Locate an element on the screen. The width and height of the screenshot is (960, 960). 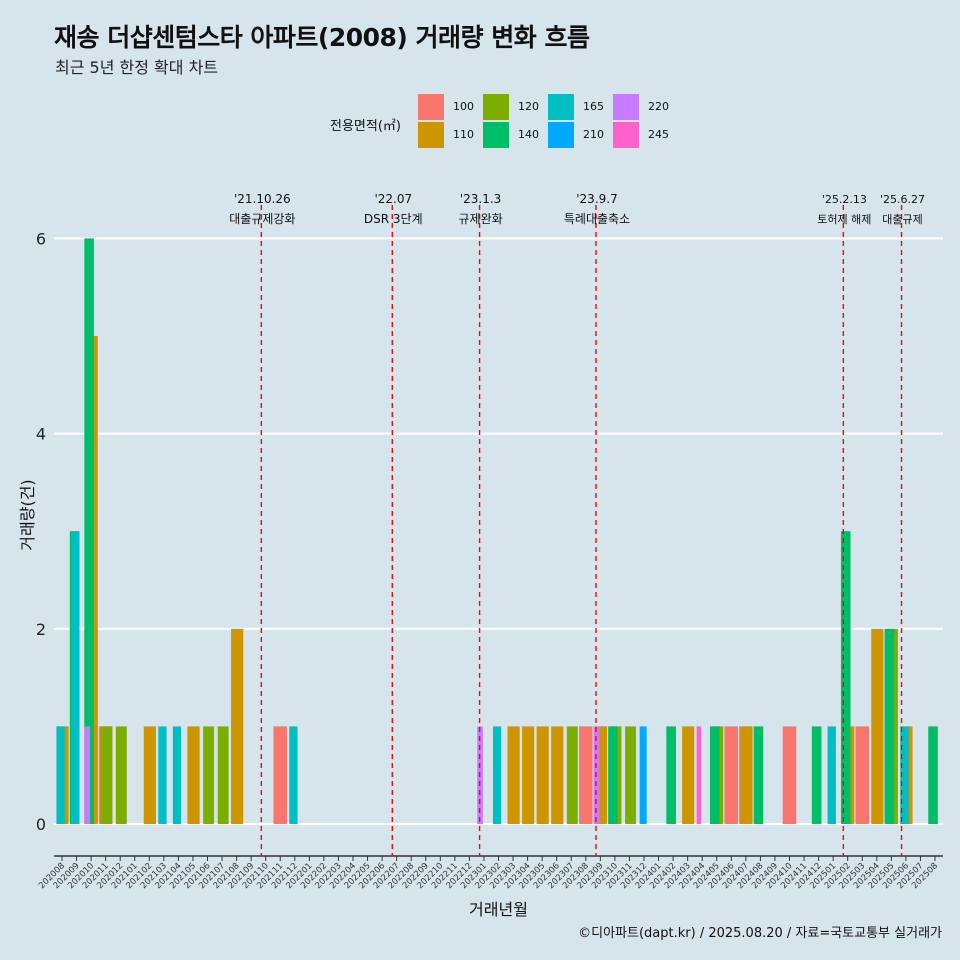
event-date-202301: '23.1.3 is located at coordinates (480, 199).